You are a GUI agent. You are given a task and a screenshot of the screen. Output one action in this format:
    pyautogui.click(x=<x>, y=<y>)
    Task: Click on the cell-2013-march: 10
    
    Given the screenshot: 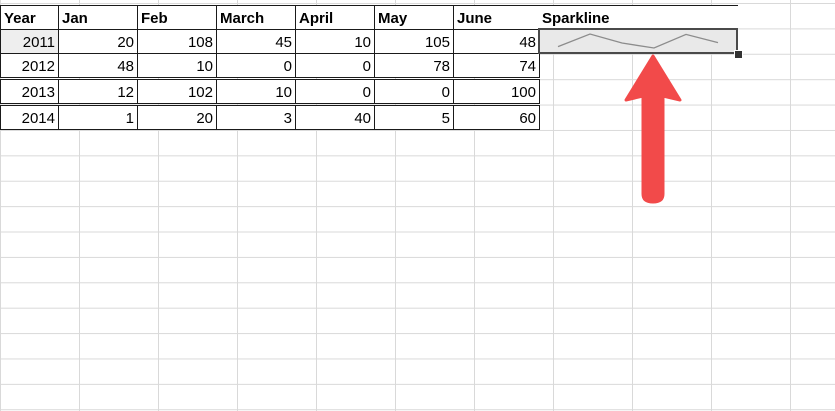 What is the action you would take?
    pyautogui.click(x=256, y=91)
    